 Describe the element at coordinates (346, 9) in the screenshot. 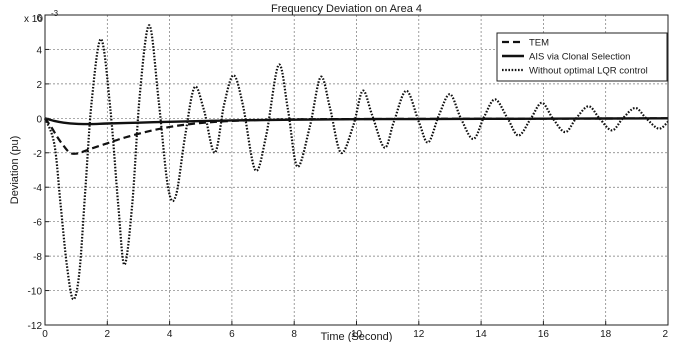

I see `chart-title: Frequency Deviation on Area 4` at that location.